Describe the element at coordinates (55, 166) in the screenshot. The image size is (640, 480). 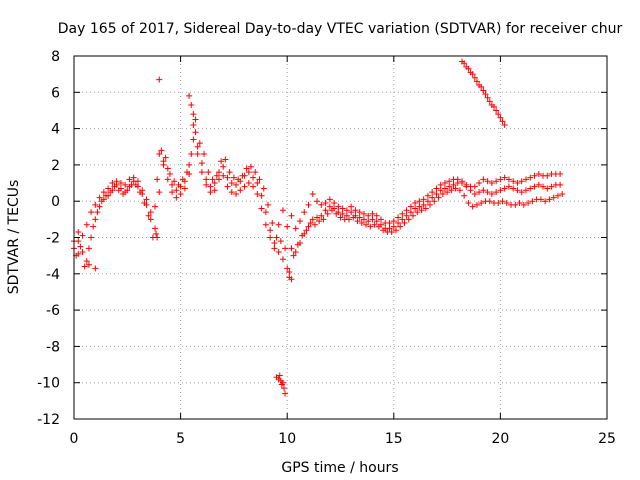
I see `y-tick-label: 2` at that location.